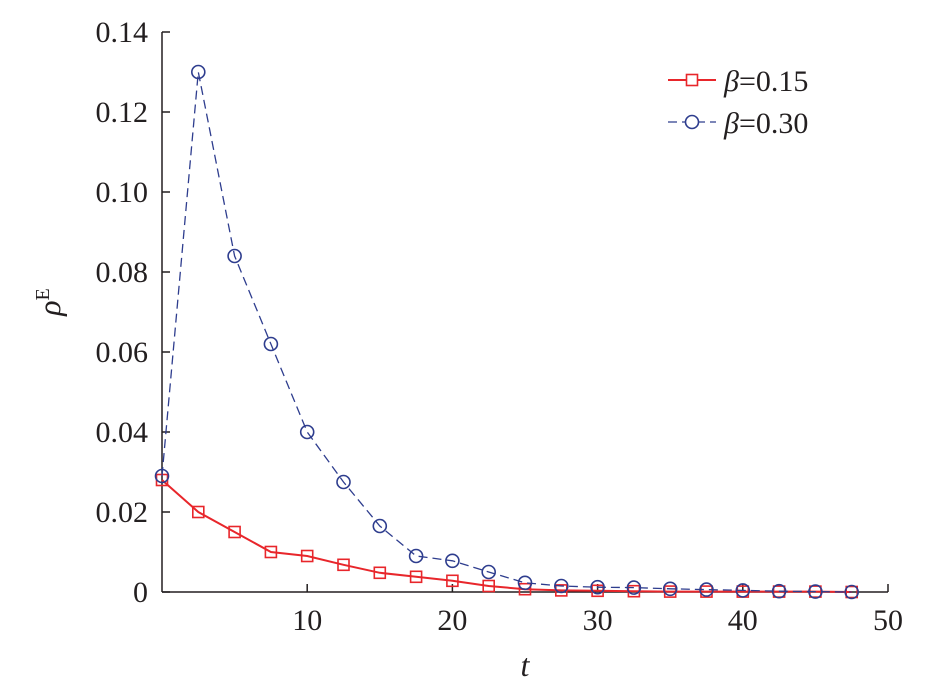 This screenshot has height=693, width=928. What do you see at coordinates (773, 123) in the screenshot?
I see `legend-value: =0.30` at bounding box center [773, 123].